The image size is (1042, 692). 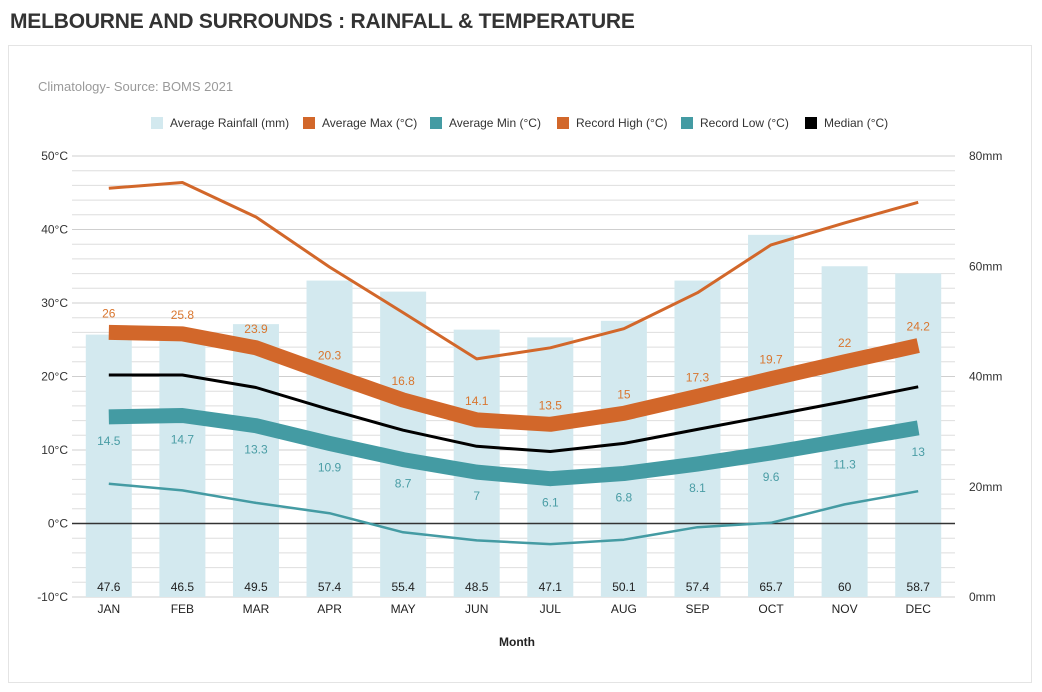 I want to click on rainfall-label: 60, so click(x=845, y=587).